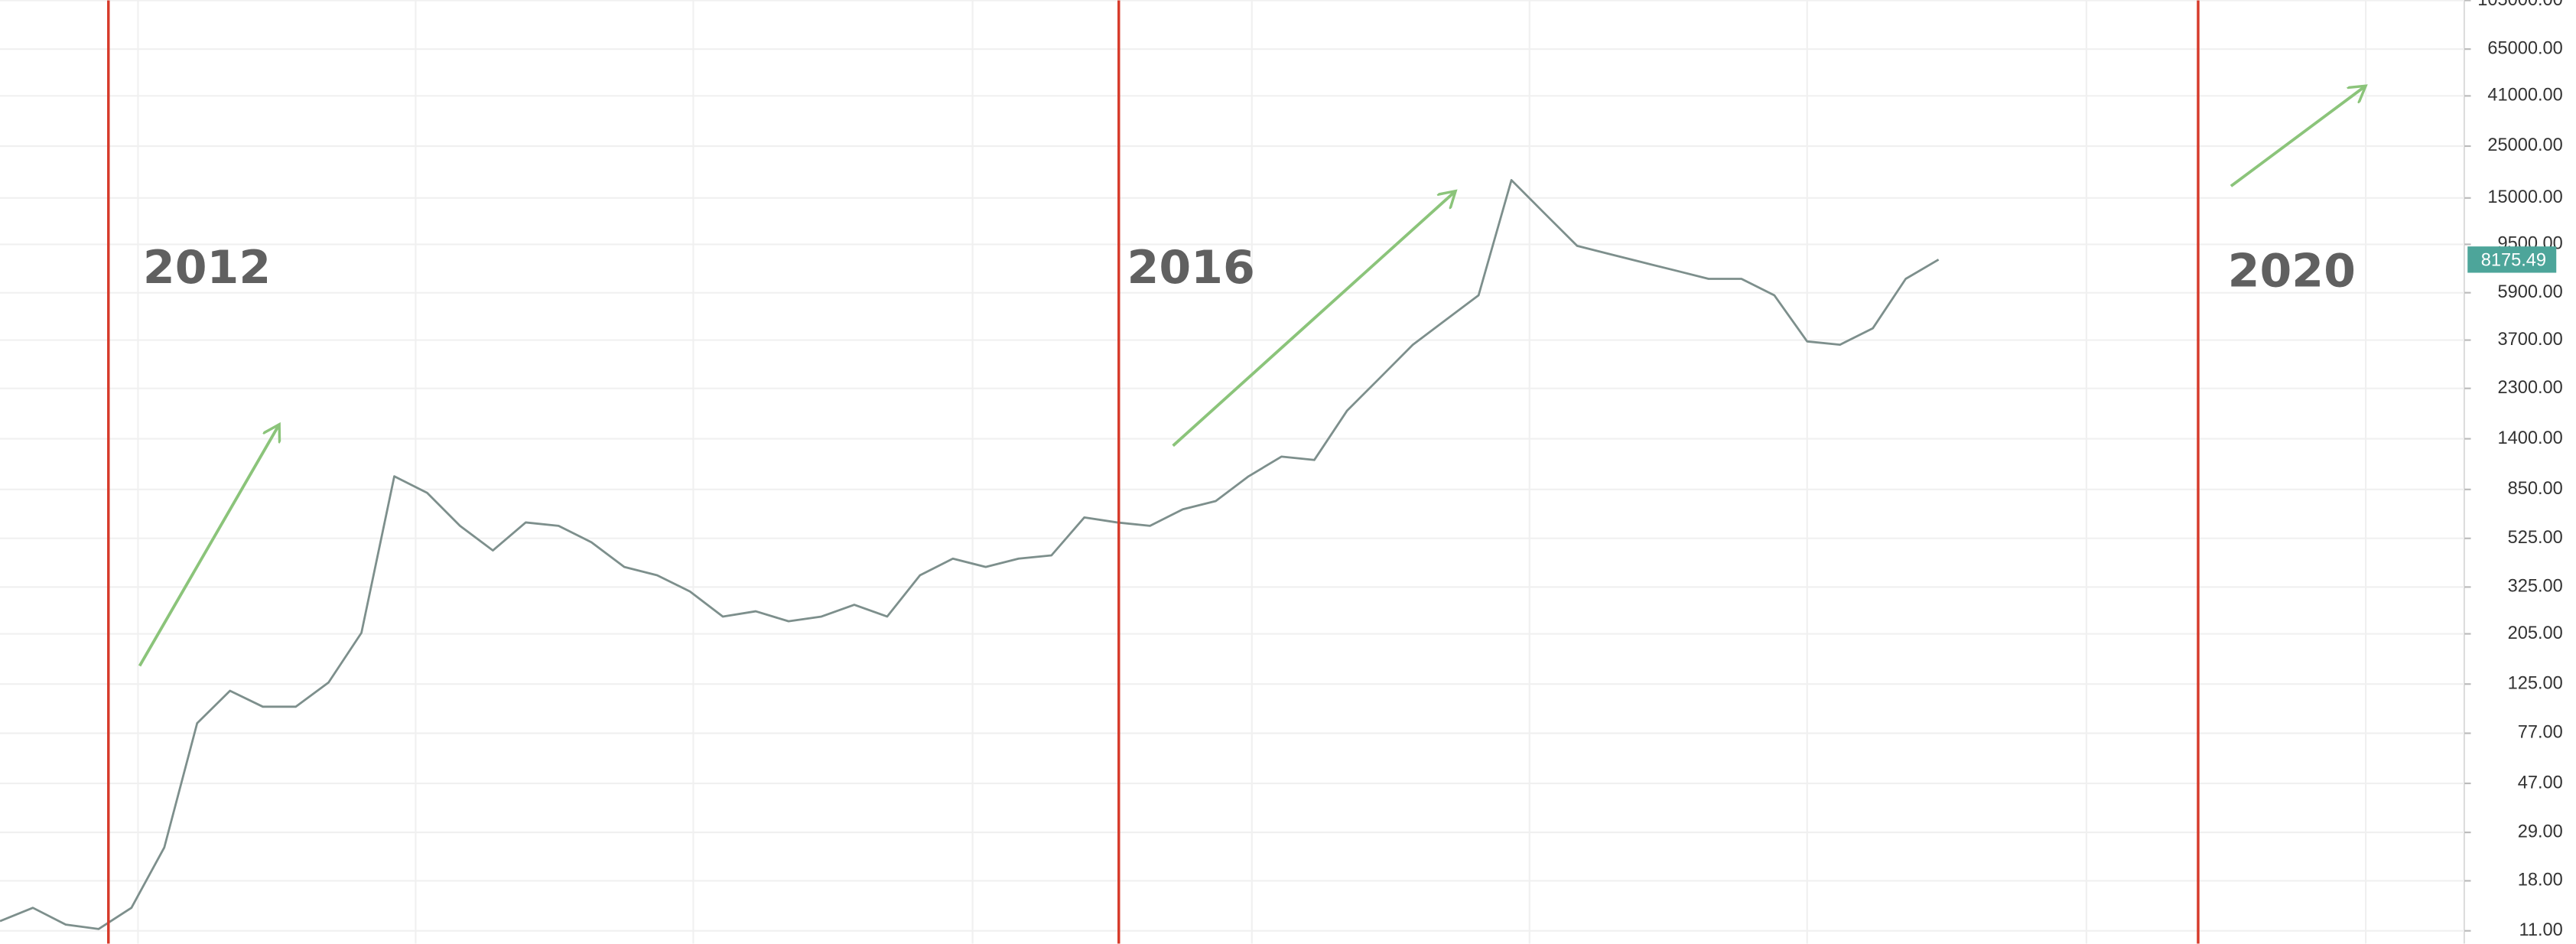  What do you see at coordinates (2540, 783) in the screenshot?
I see `y-tick-label: 47.00` at bounding box center [2540, 783].